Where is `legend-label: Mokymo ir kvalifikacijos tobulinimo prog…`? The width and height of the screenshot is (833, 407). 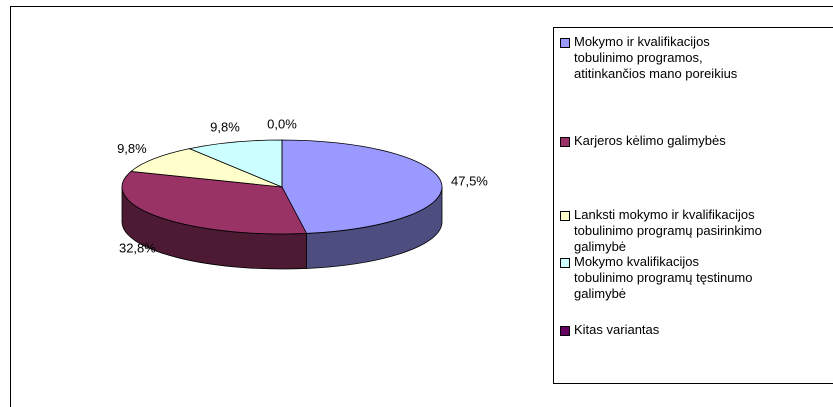 legend-label: Mokymo ir kvalifikacijos tobulinimo prog… is located at coordinates (656, 57).